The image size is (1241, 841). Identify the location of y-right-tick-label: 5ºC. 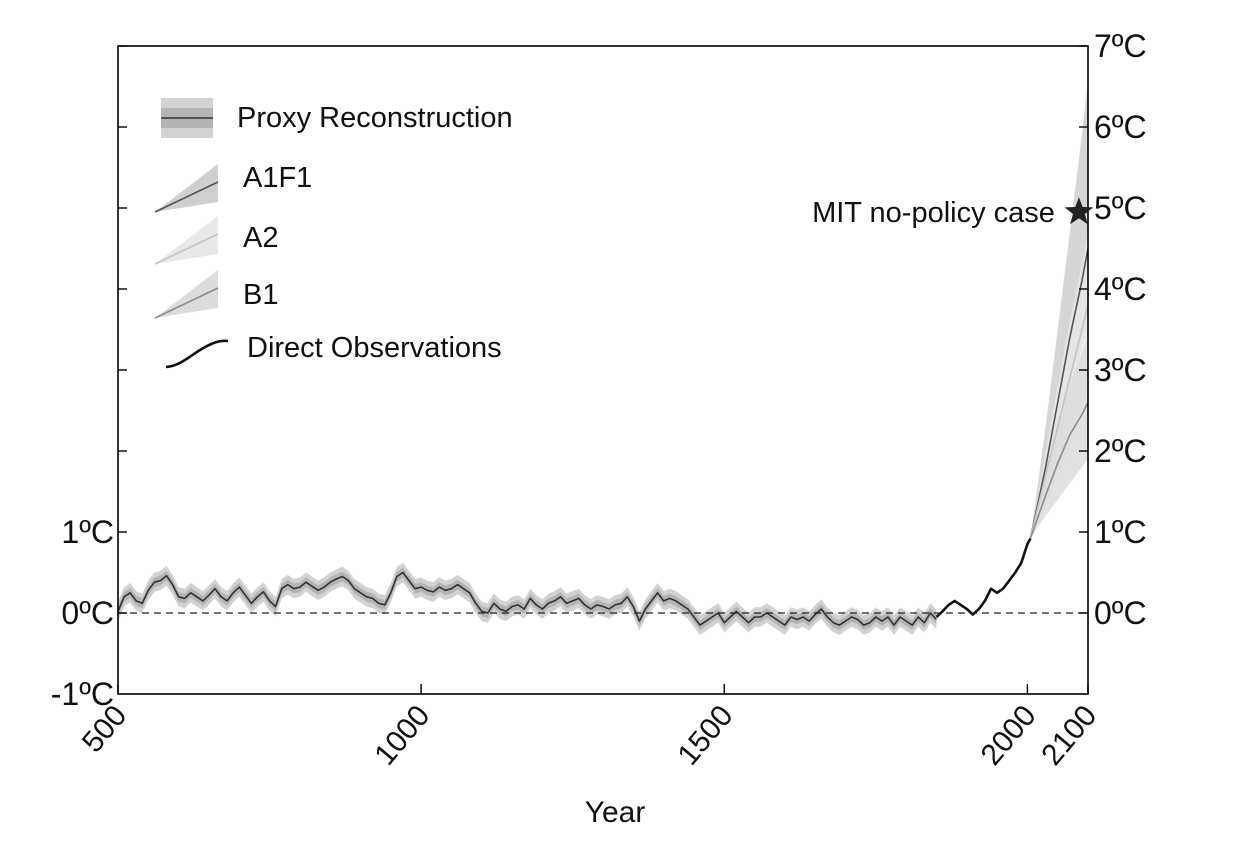
(1120, 208).